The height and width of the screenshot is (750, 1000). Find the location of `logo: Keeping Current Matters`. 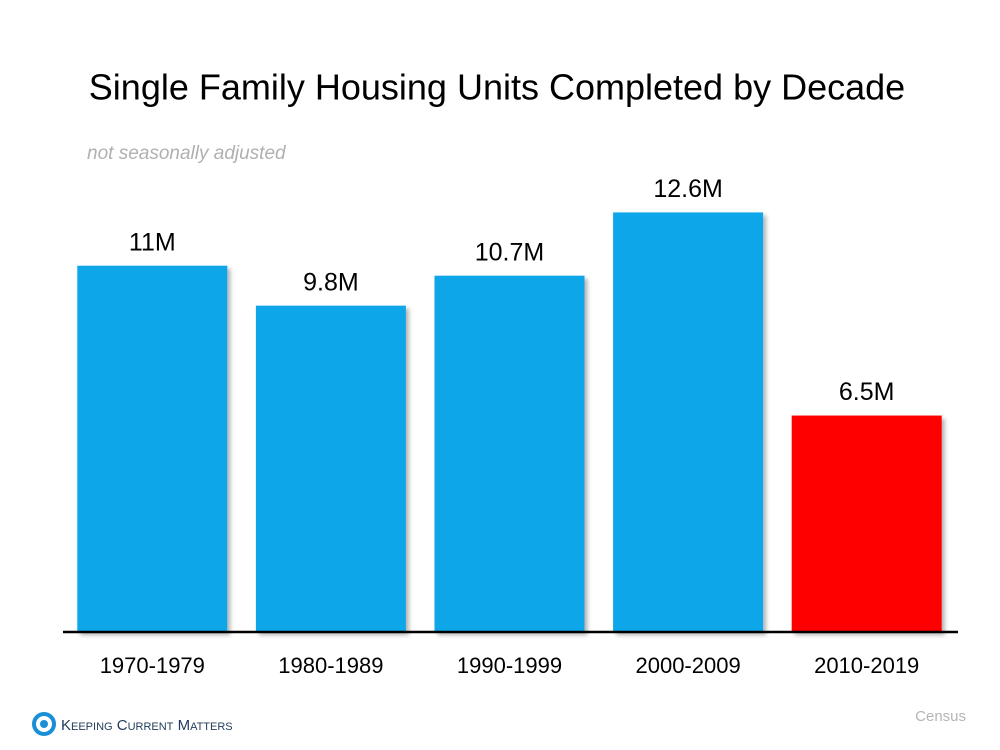

logo: Keeping Current Matters is located at coordinates (132, 724).